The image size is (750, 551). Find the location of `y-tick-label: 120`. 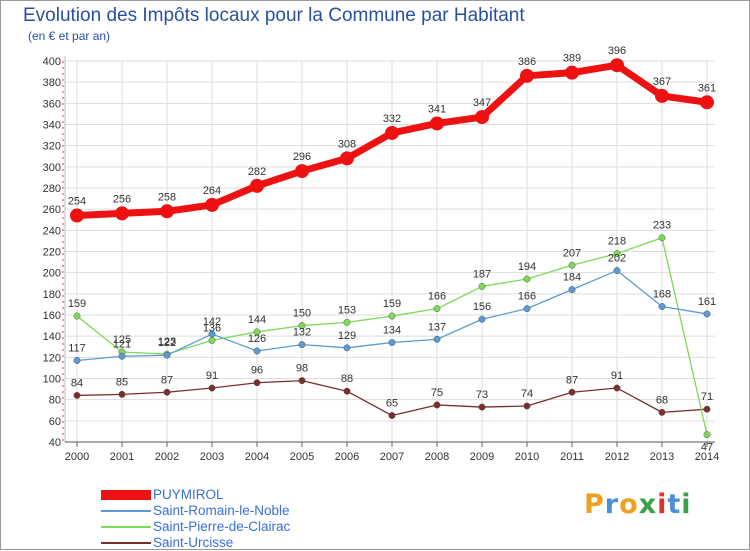

y-tick-label: 120 is located at coordinates (52, 358).